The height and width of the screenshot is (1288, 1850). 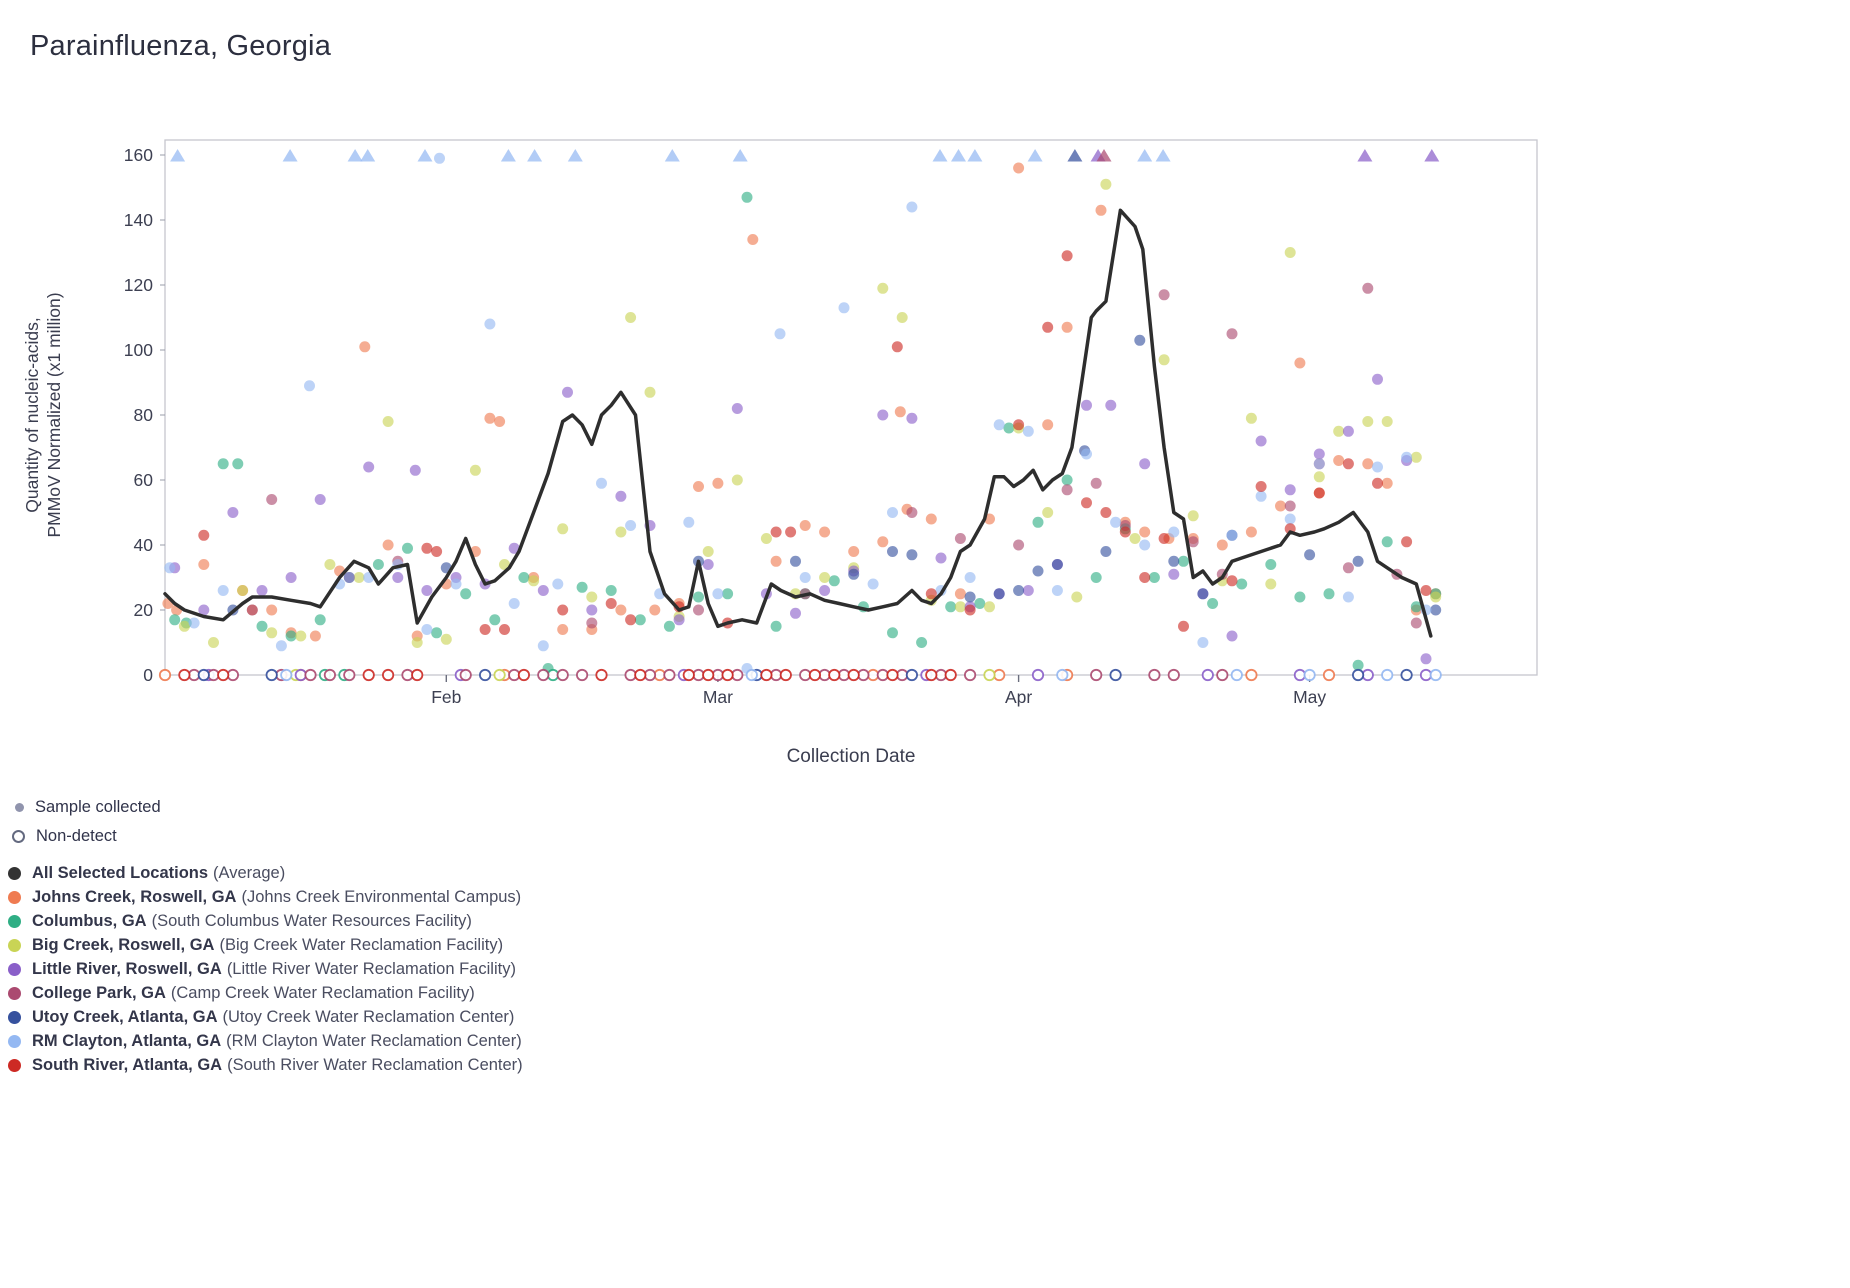 I want to click on y-tick-label: 80, so click(x=144, y=415).